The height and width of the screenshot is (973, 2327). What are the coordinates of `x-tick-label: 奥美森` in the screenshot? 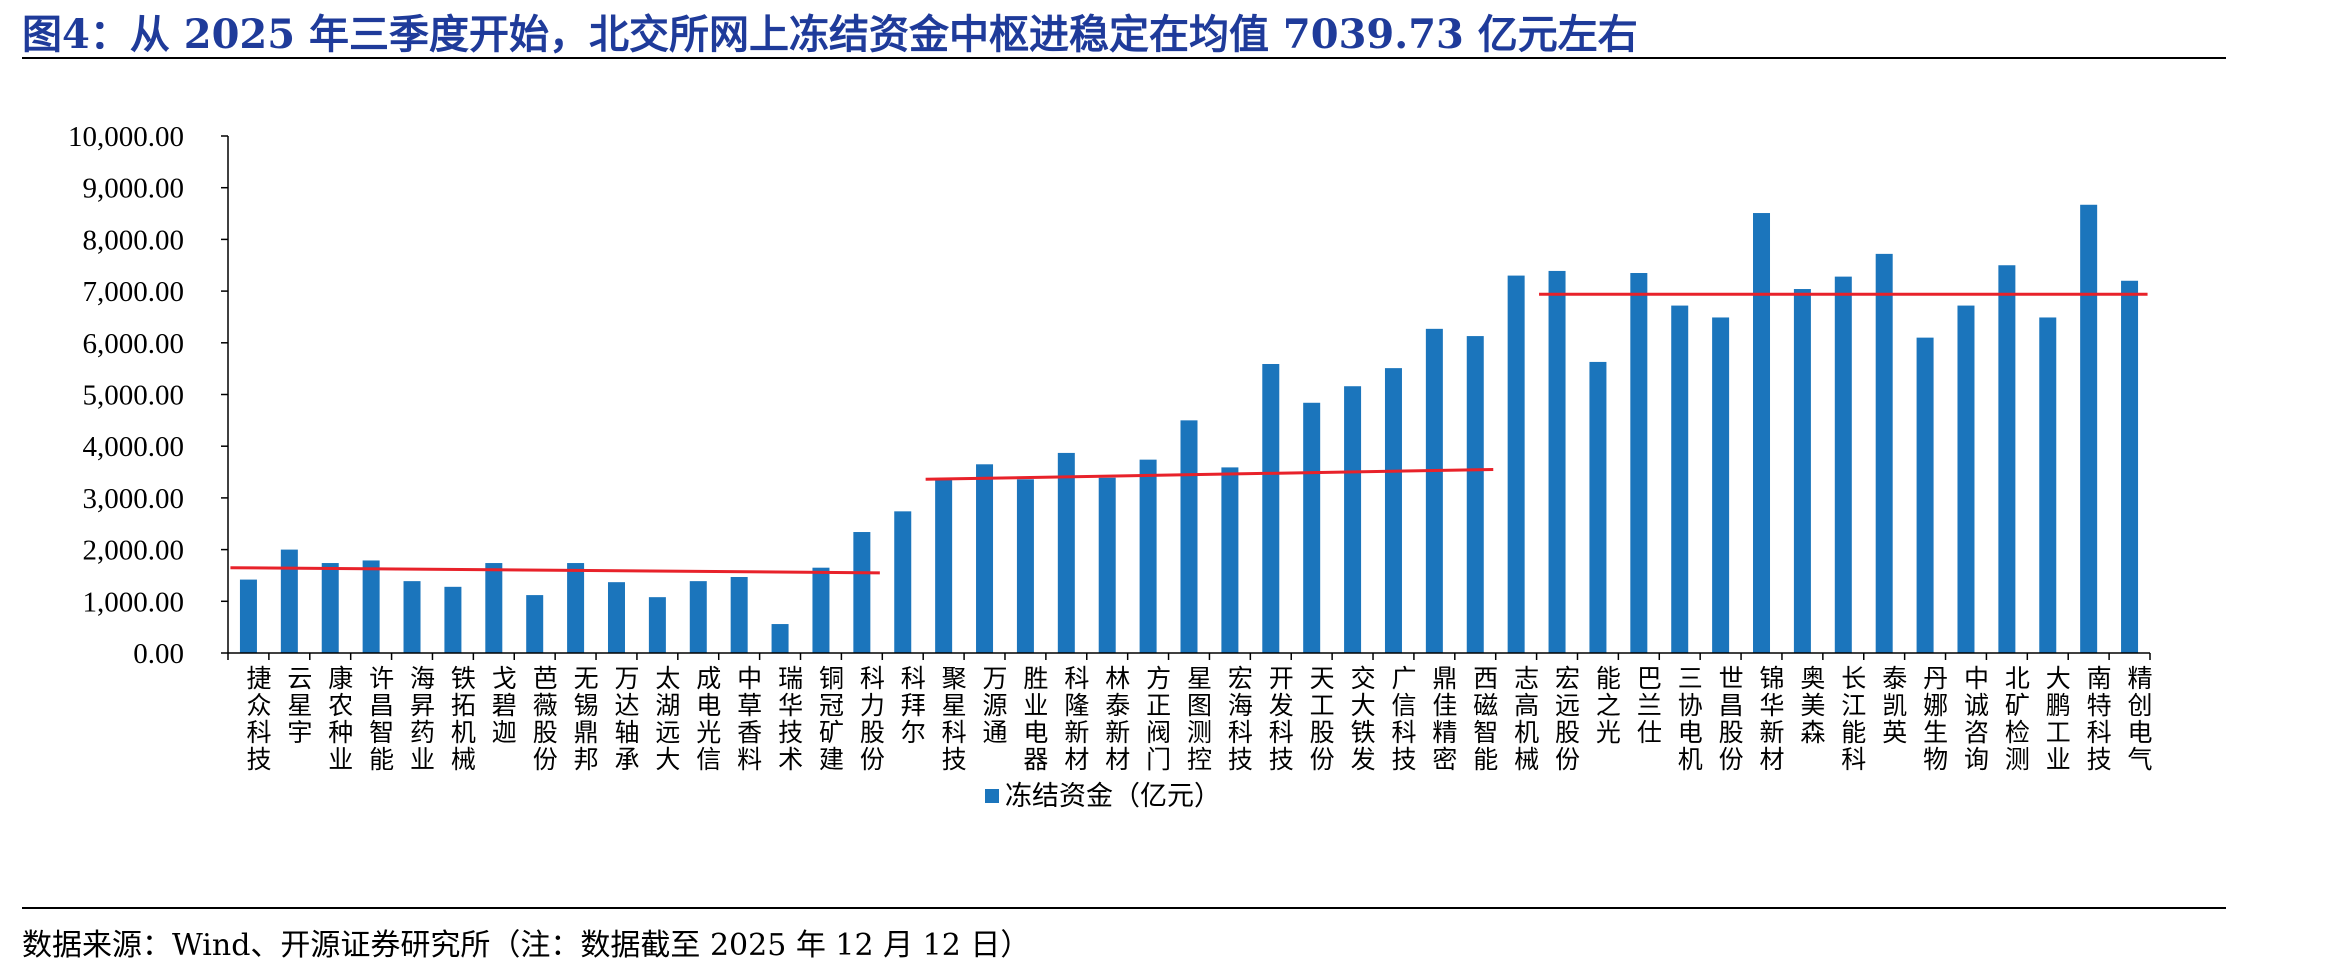 It's located at (1811, 705).